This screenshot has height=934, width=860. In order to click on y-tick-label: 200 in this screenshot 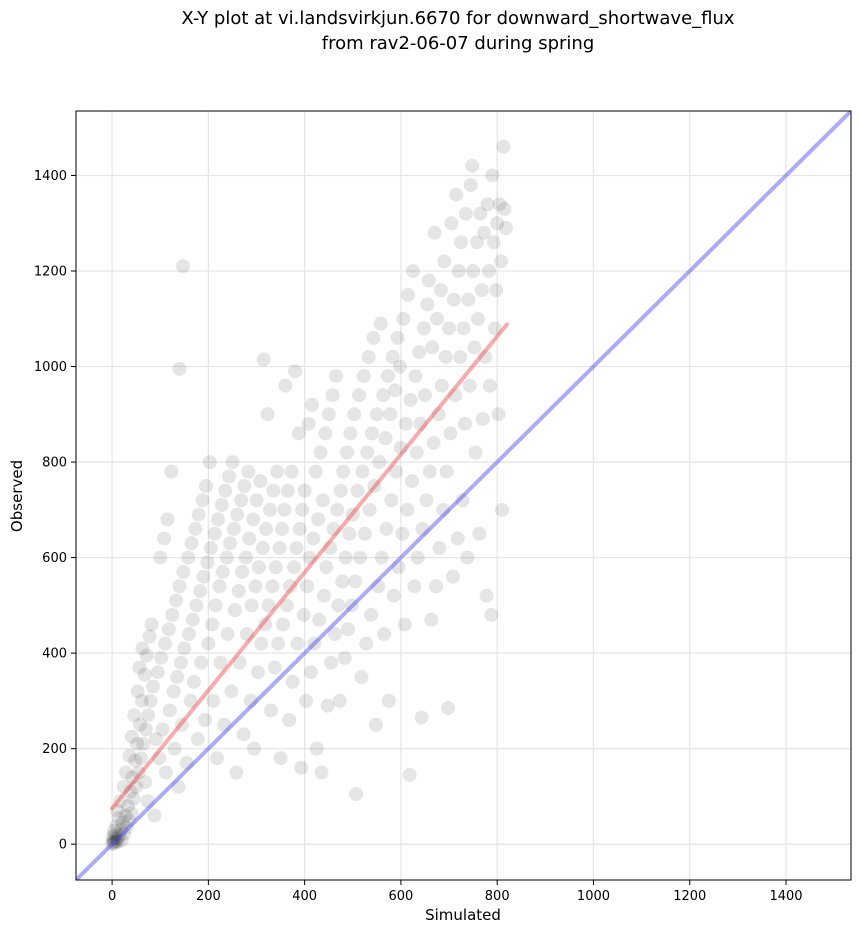, I will do `click(54, 749)`.